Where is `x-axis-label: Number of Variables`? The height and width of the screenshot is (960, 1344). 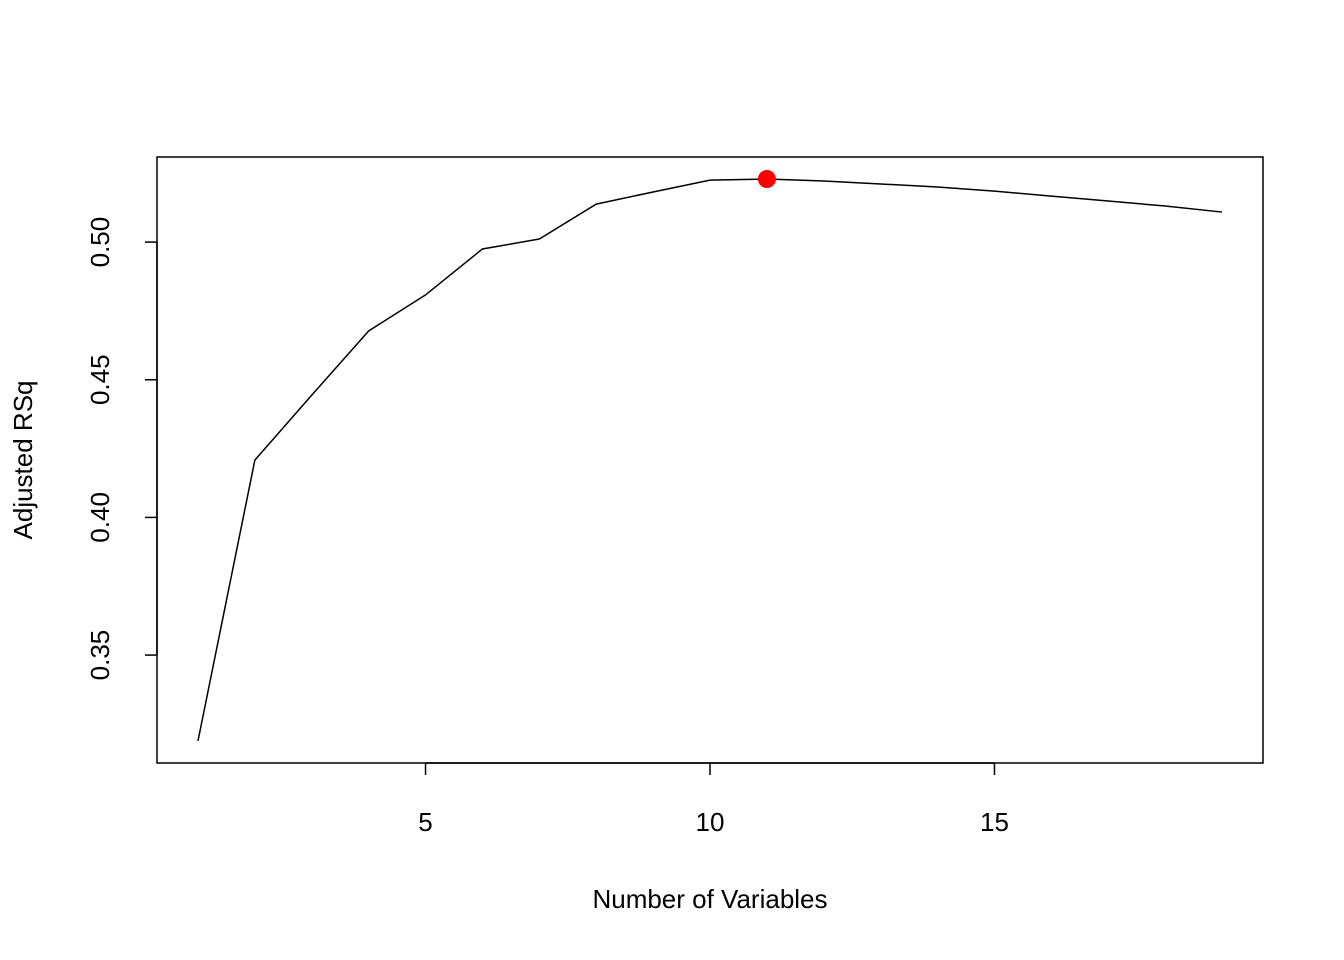 x-axis-label: Number of Variables is located at coordinates (709, 899).